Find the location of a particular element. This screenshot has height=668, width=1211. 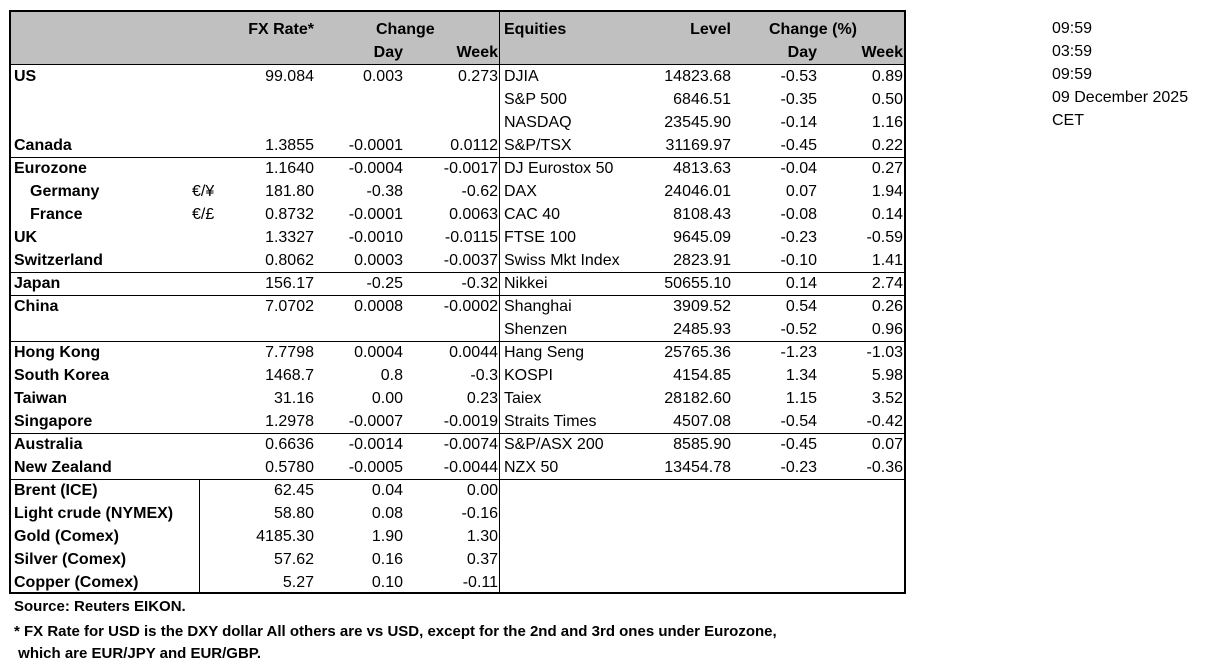

eq-week-cell: -1.03 is located at coordinates (884, 352).